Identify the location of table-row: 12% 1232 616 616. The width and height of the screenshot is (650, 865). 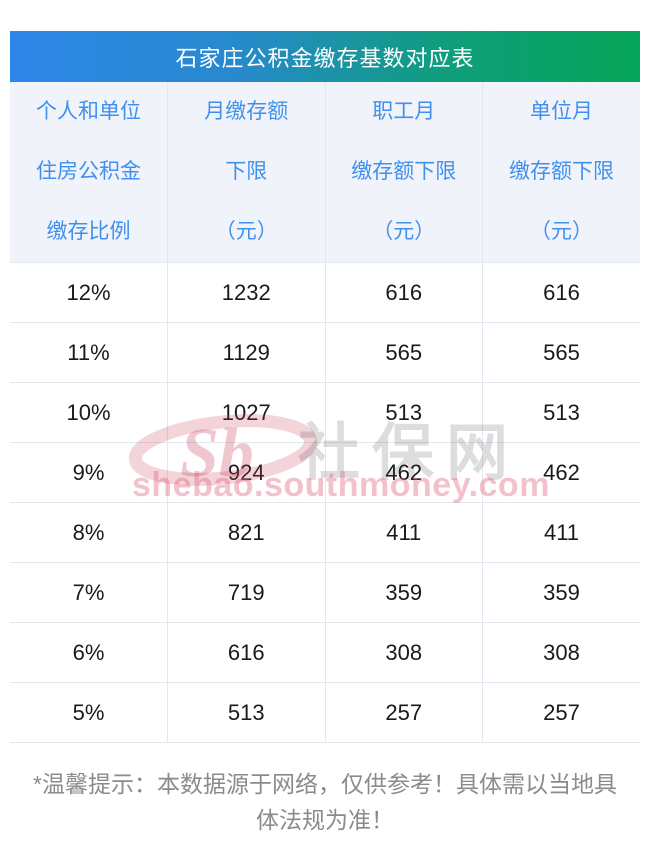
(325, 292).